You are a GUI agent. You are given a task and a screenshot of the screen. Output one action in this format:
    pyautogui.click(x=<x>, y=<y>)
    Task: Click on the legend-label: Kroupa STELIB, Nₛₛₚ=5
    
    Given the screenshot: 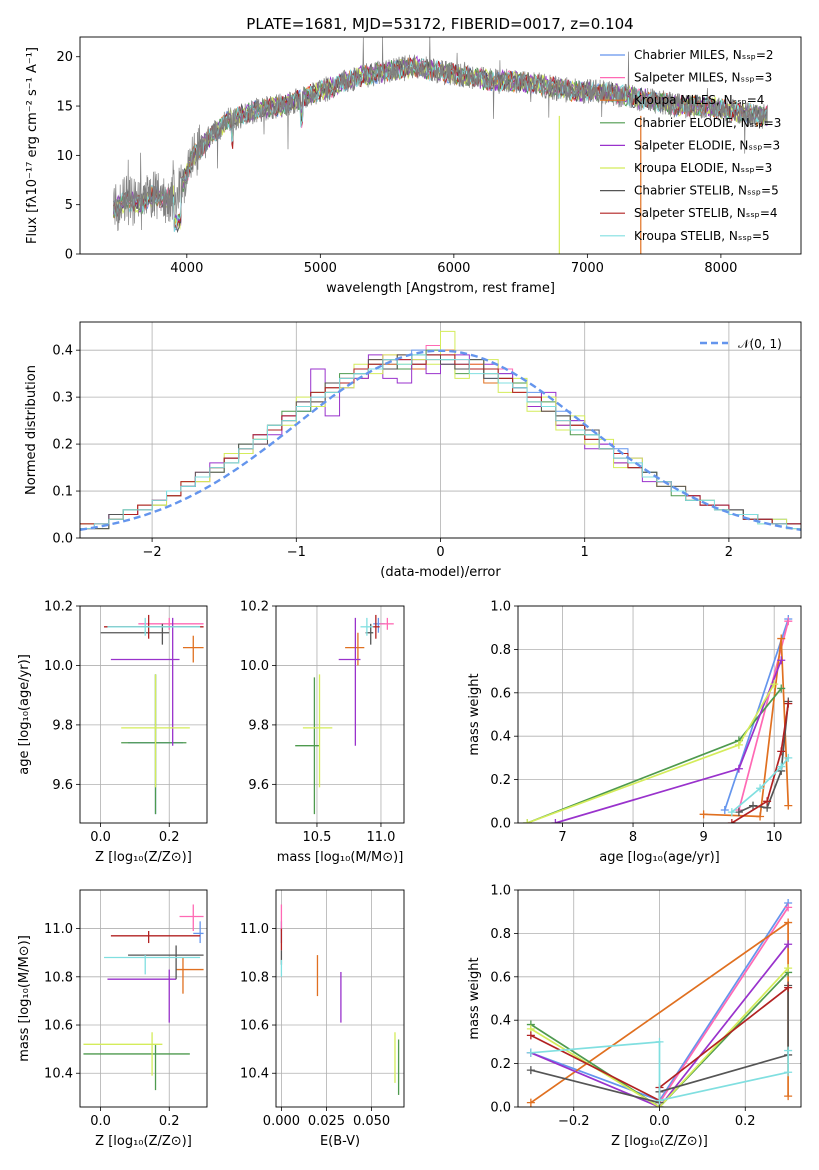 What is the action you would take?
    pyautogui.click(x=702, y=236)
    